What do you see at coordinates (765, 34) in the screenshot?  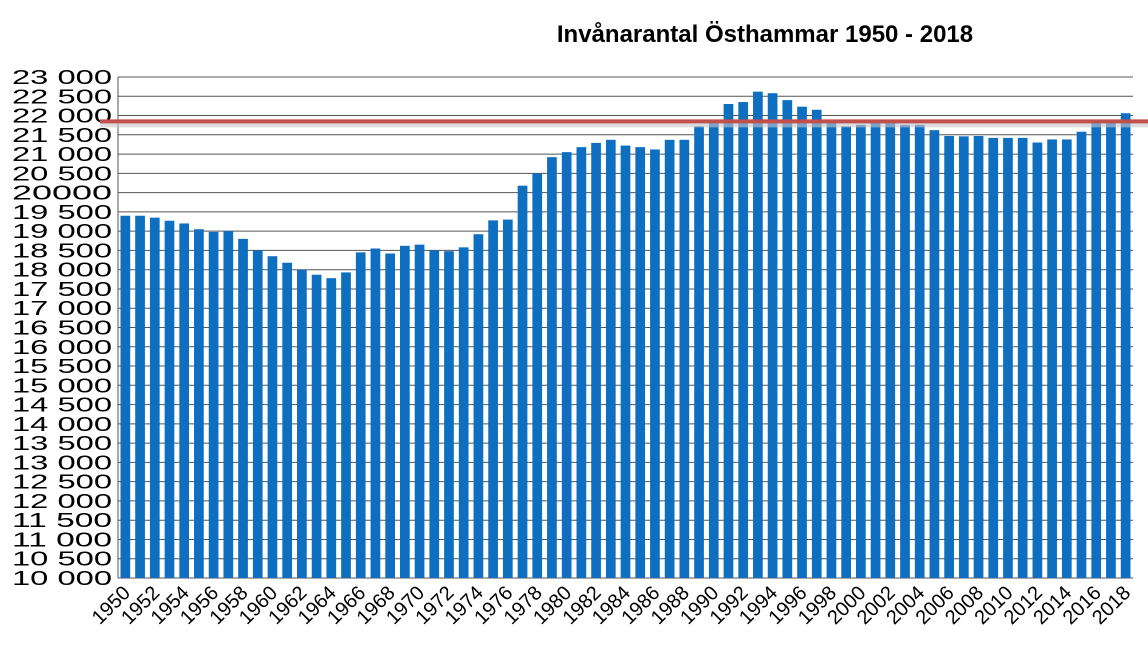 I see `chart-title: Invånarantal Östhammar 1950 - 2018` at bounding box center [765, 34].